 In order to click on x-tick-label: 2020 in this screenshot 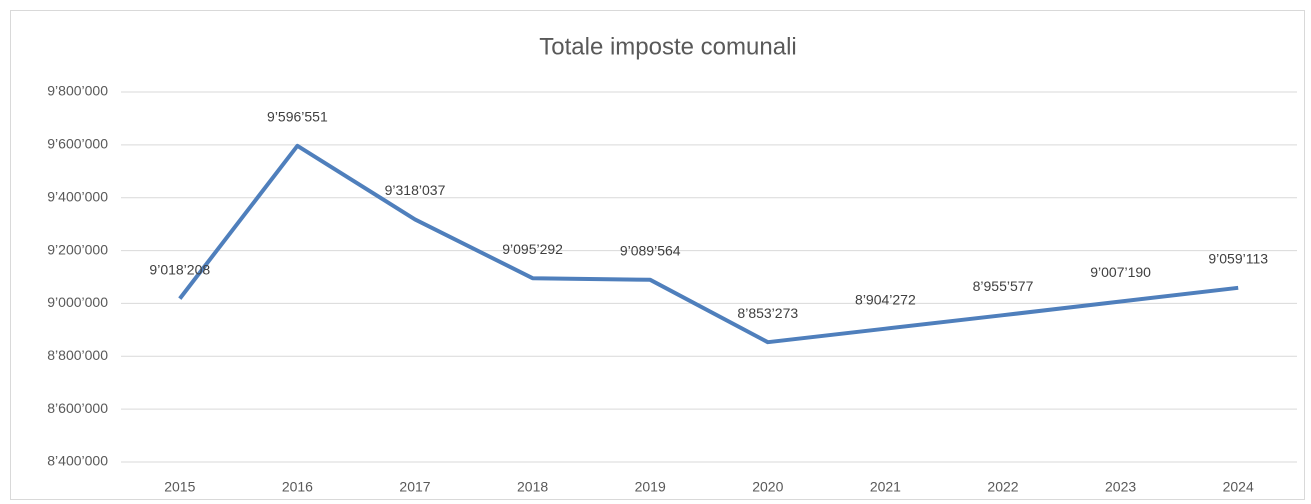, I will do `click(767, 487)`.